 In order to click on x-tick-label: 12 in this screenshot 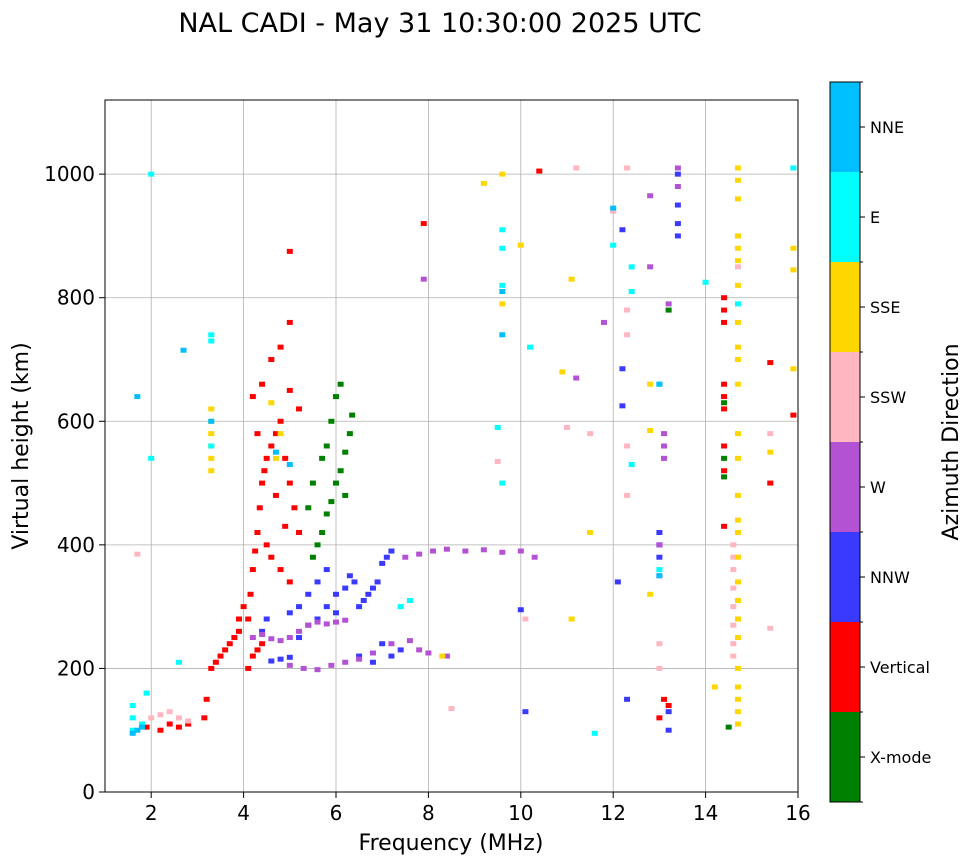, I will do `click(612, 813)`.